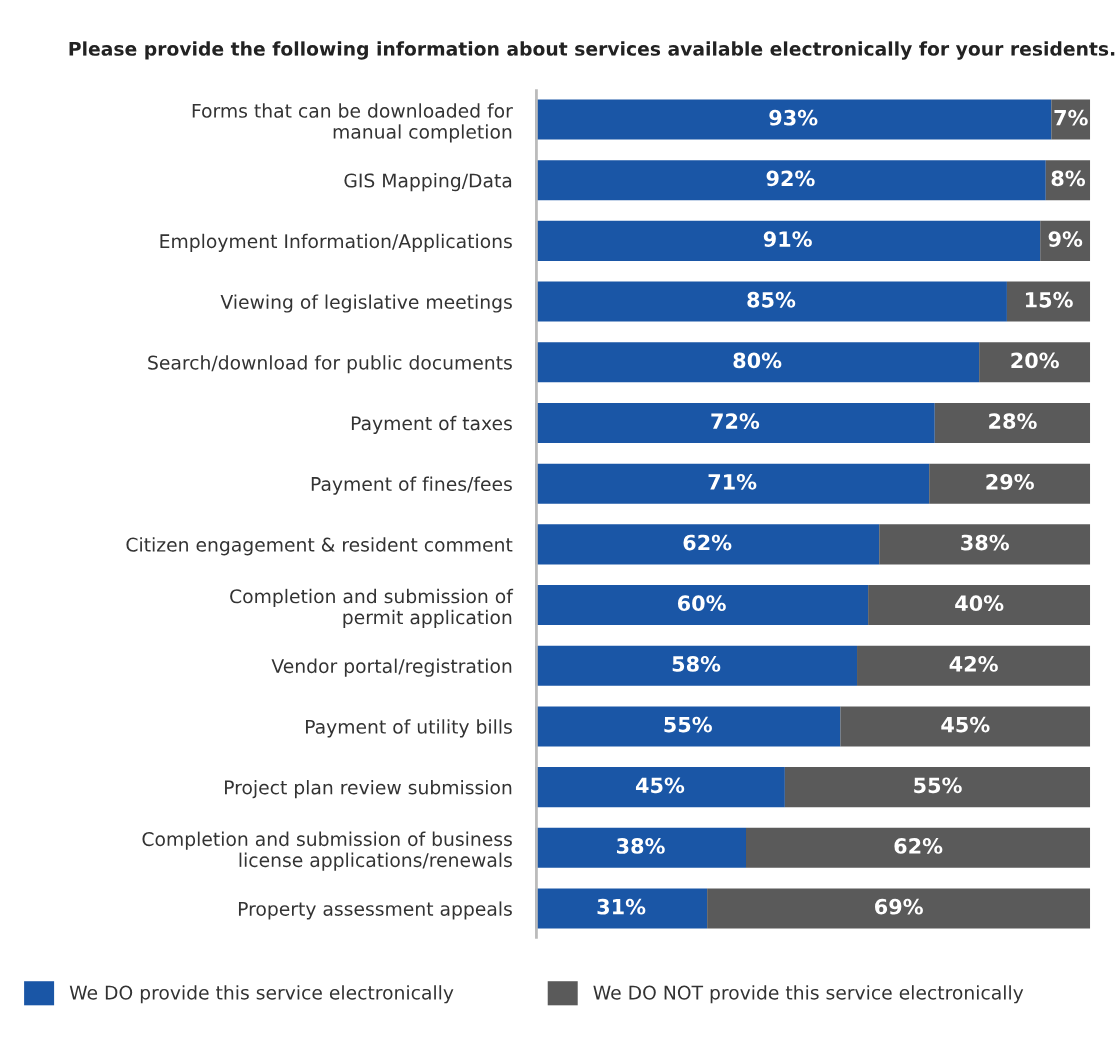 The height and width of the screenshot is (1049, 1117). What do you see at coordinates (368, 789) in the screenshot?
I see `y-tick-label: Project plan review submission` at bounding box center [368, 789].